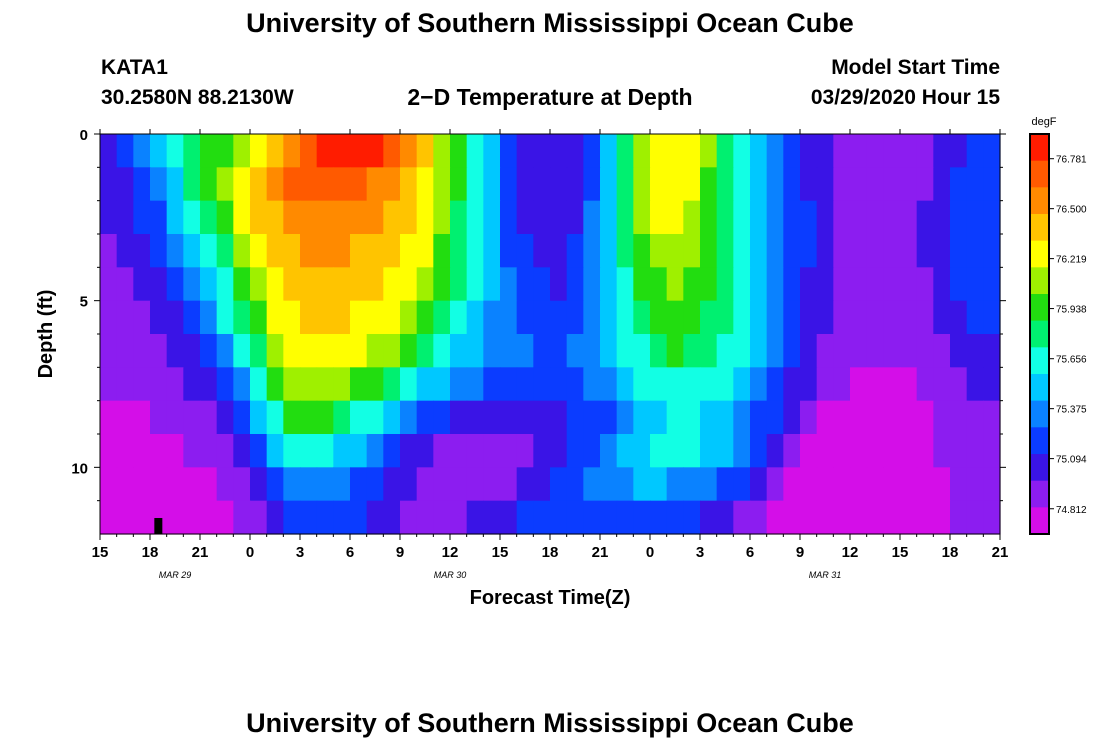 The height and width of the screenshot is (750, 1100). Describe the element at coordinates (350, 552) in the screenshot. I see `x-tick-label: 6` at that location.